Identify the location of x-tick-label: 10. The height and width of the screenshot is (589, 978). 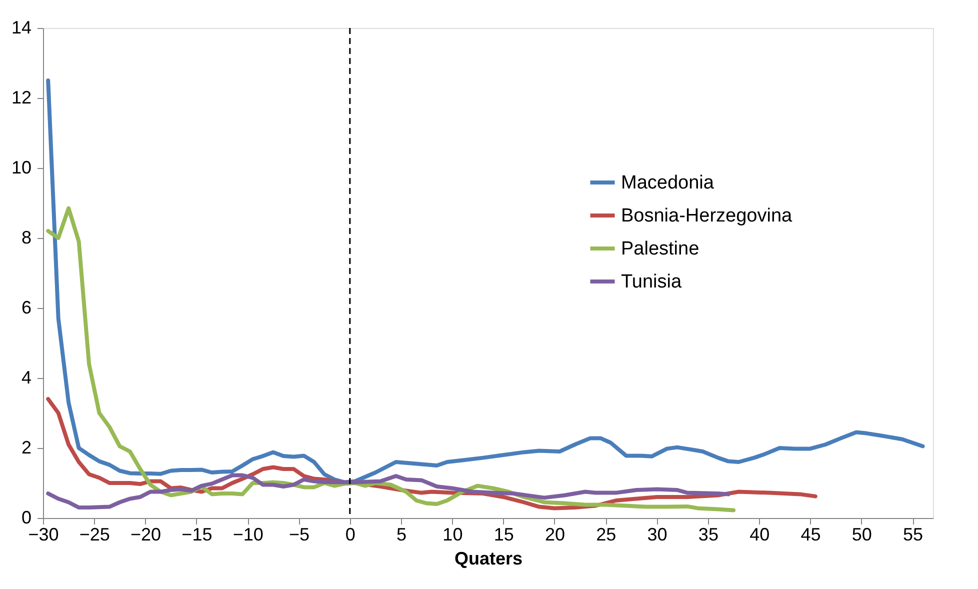
(452, 534).